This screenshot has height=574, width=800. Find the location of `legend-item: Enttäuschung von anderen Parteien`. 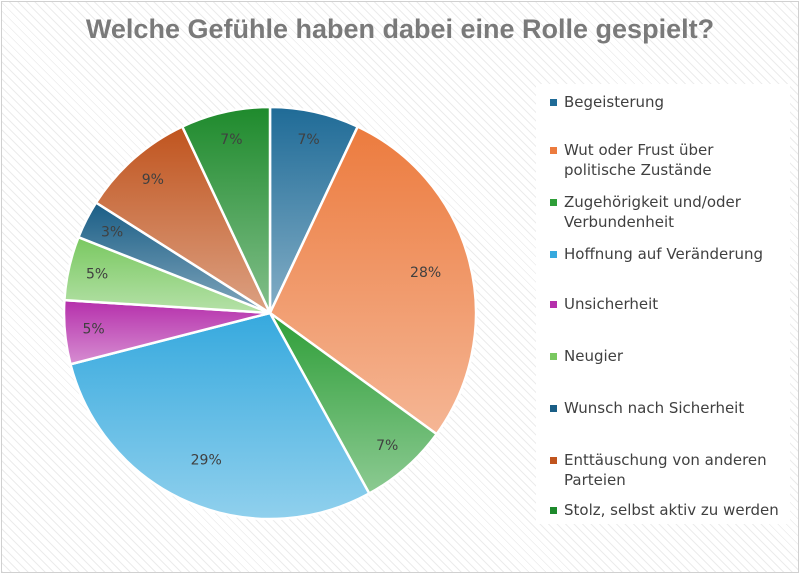

legend-item: Enttäuschung von anderen Parteien is located at coordinates (668, 470).